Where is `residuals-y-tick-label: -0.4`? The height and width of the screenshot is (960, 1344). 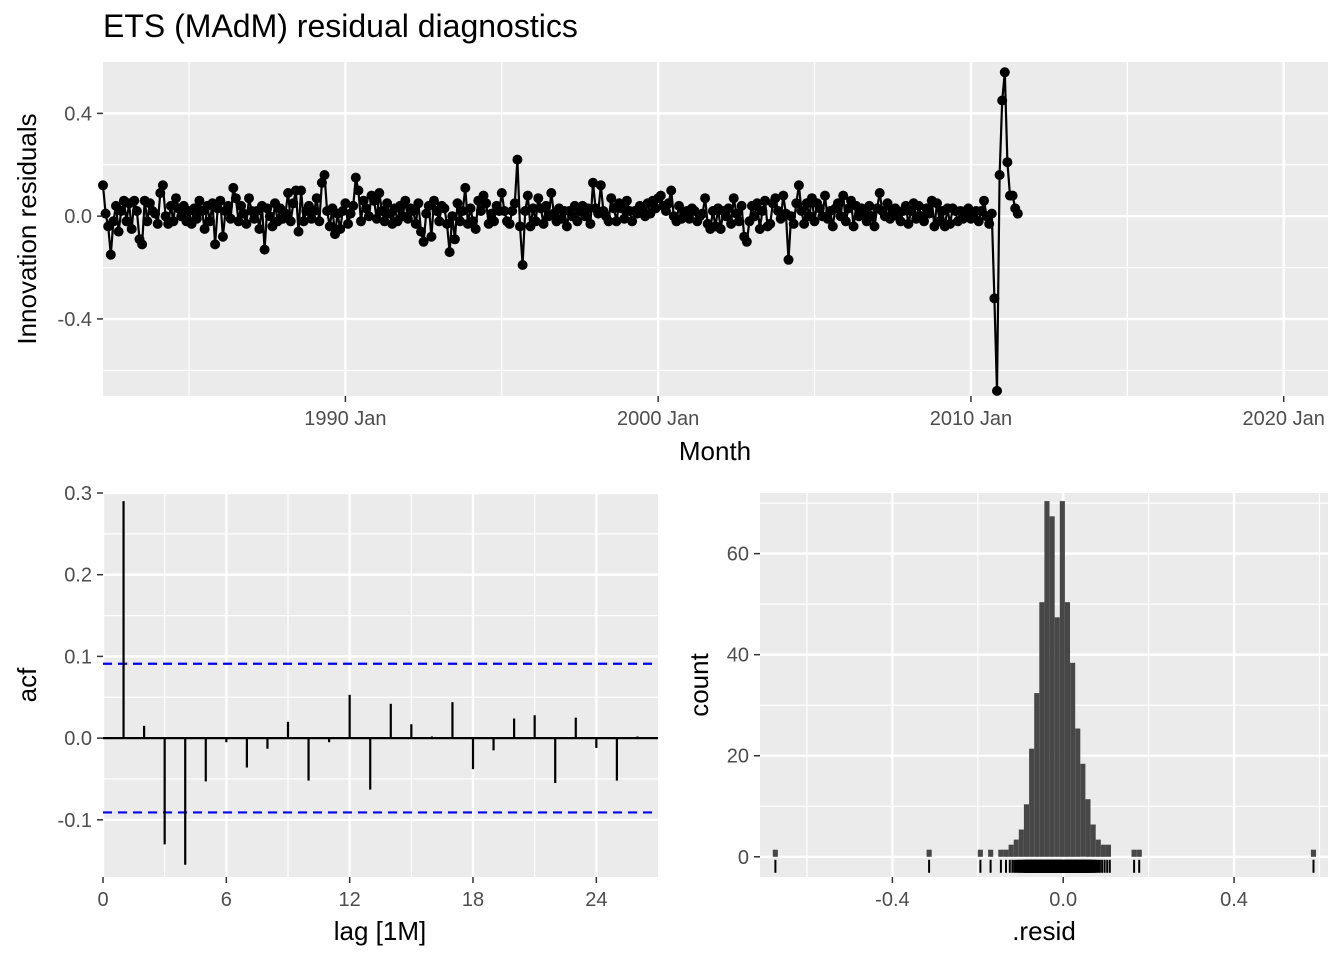 residuals-y-tick-label: -0.4 is located at coordinates (75, 320).